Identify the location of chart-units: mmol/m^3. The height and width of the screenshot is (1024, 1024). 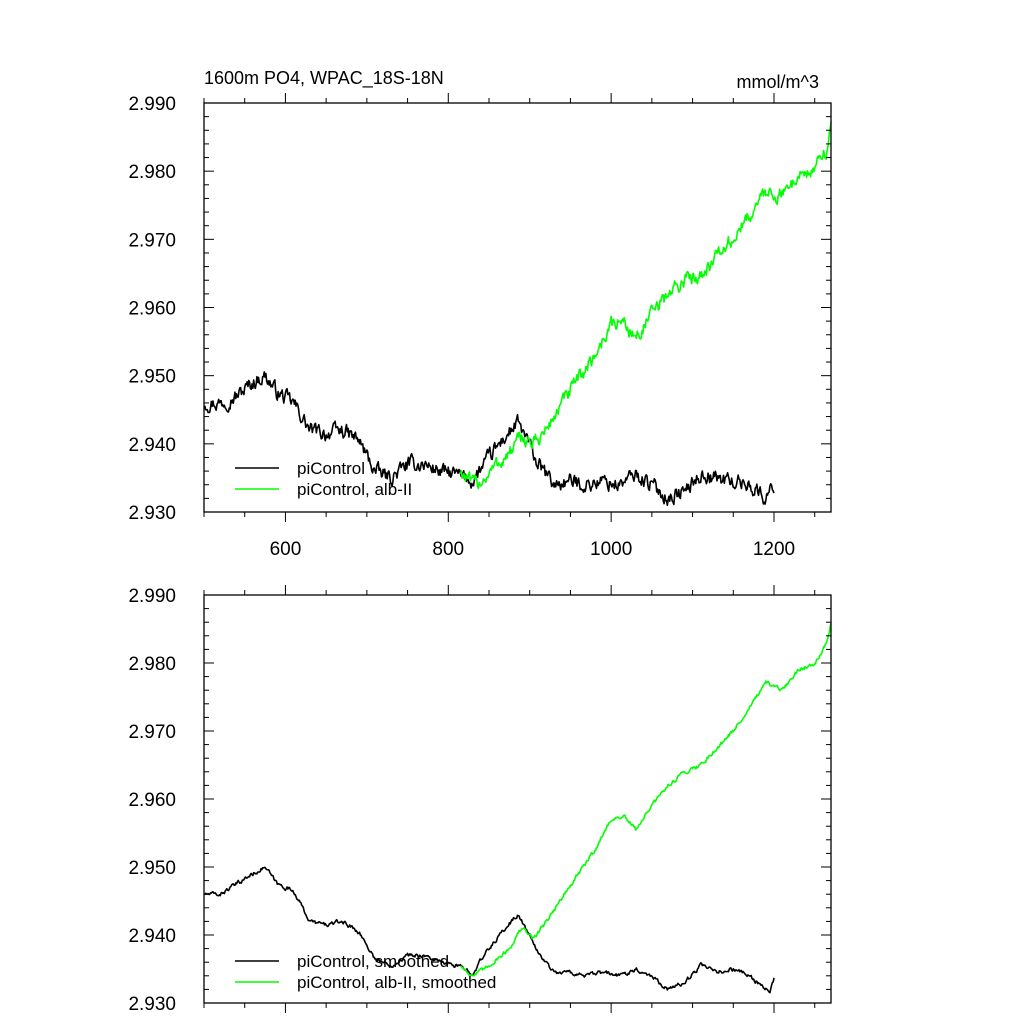
(778, 82).